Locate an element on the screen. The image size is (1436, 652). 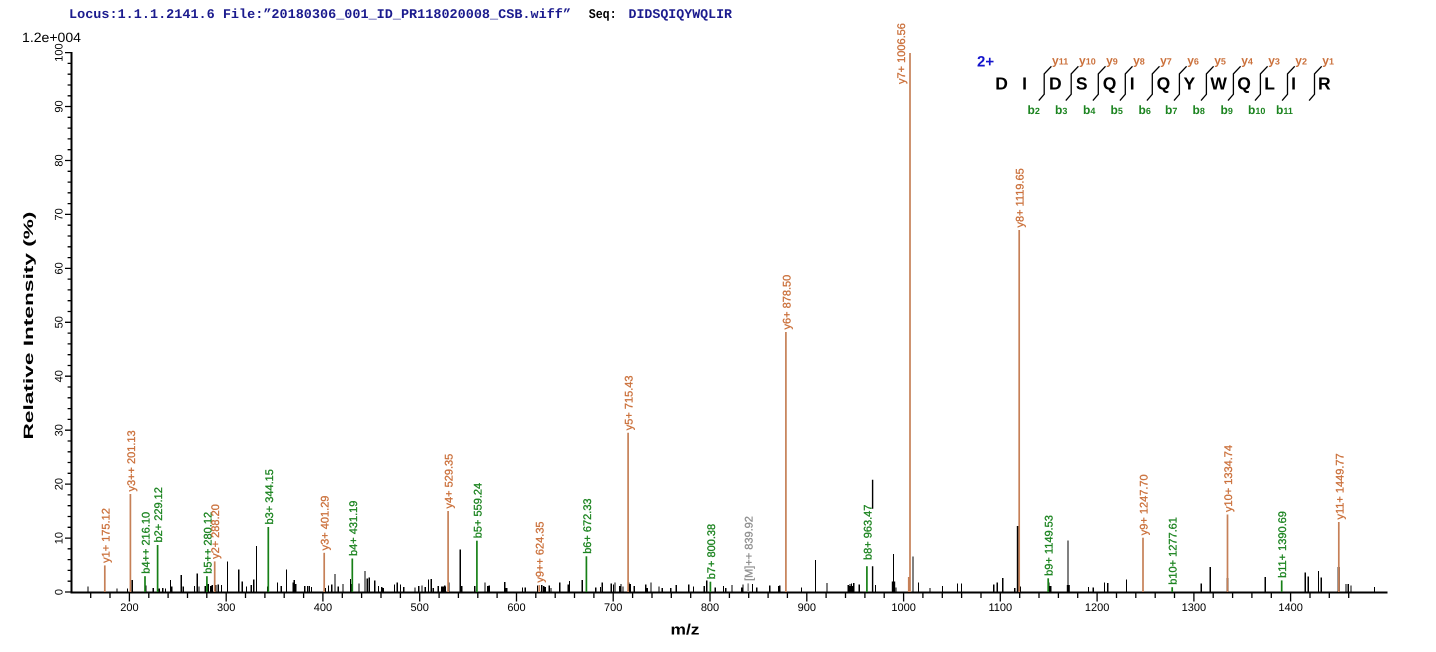
svg-text: y10+ 1334.74 is located at coordinates (1229, 478).